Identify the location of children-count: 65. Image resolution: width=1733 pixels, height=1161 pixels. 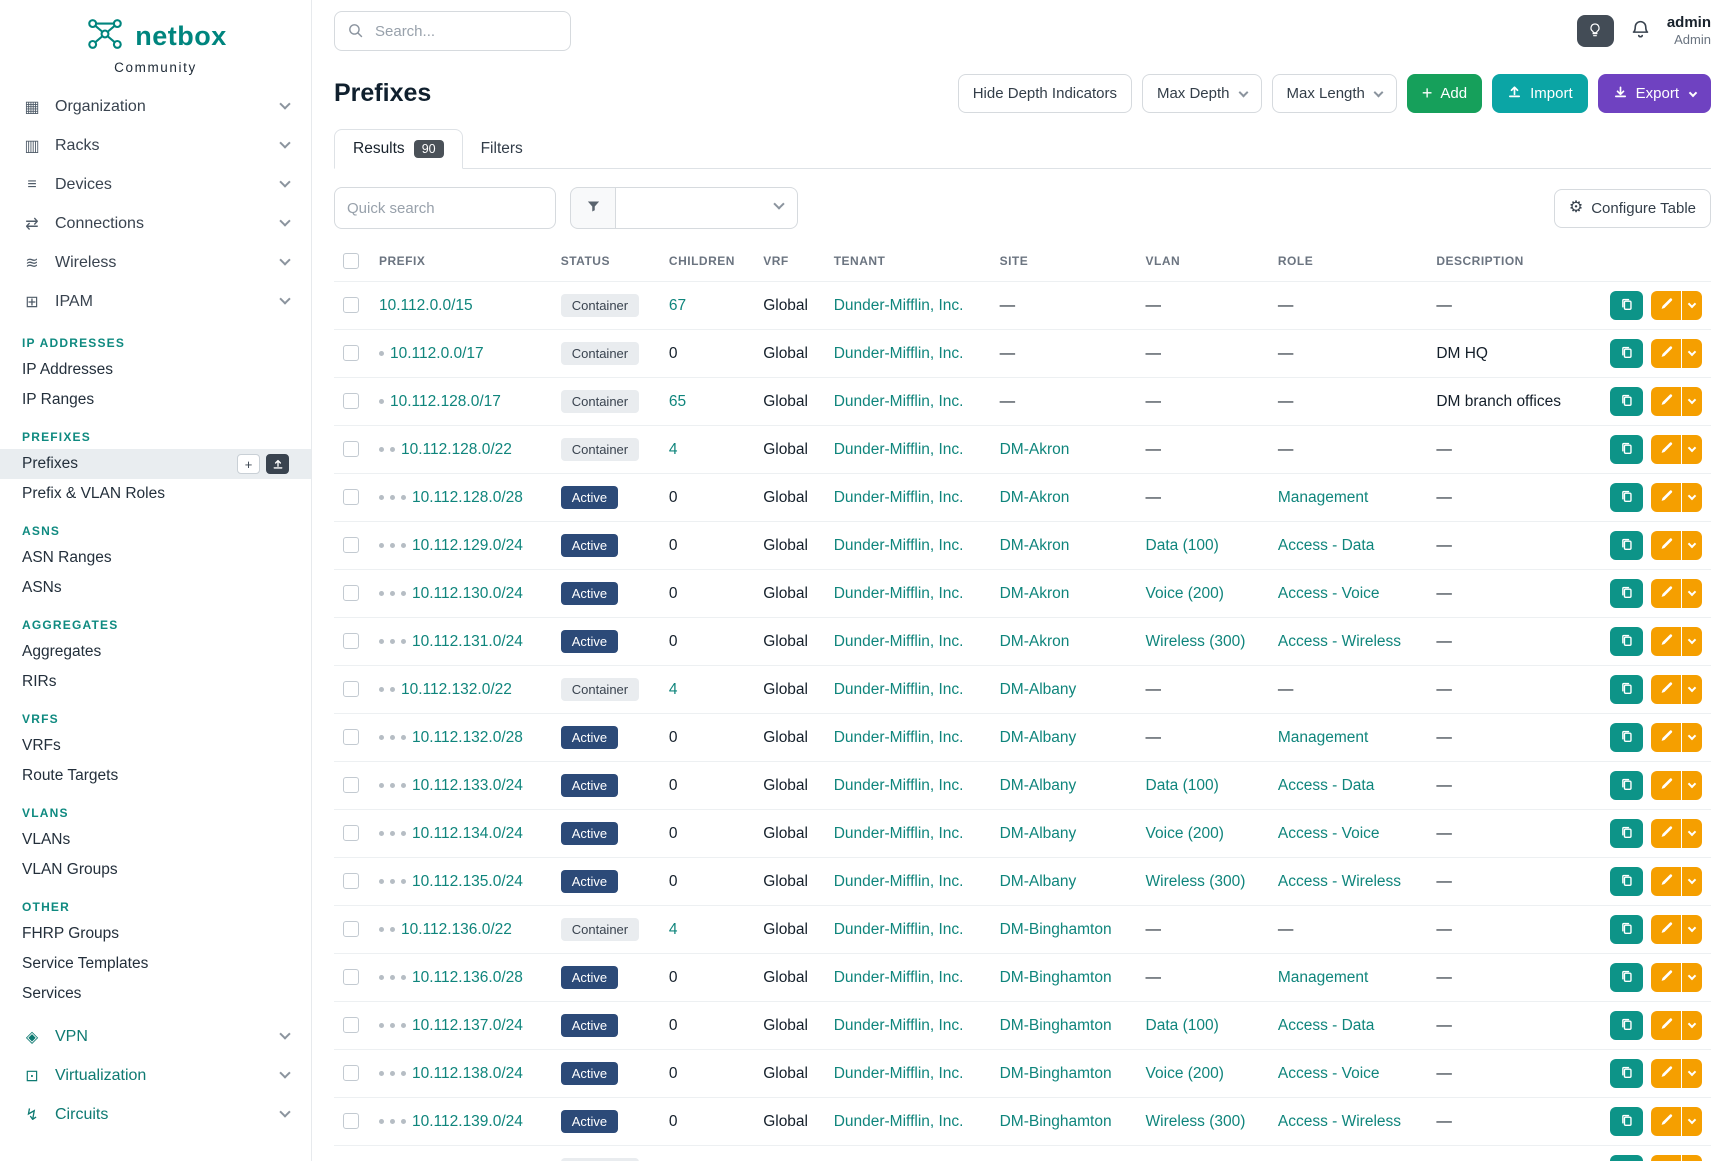
(677, 401).